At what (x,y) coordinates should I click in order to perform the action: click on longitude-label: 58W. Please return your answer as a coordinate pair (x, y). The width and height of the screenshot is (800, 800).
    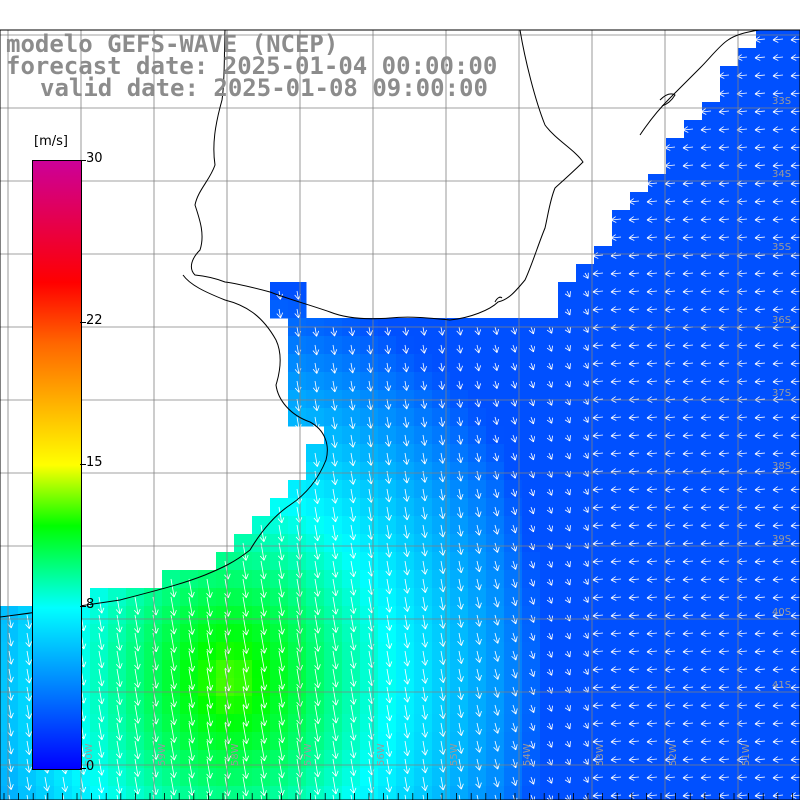
    Looking at the image, I should click on (235, 754).